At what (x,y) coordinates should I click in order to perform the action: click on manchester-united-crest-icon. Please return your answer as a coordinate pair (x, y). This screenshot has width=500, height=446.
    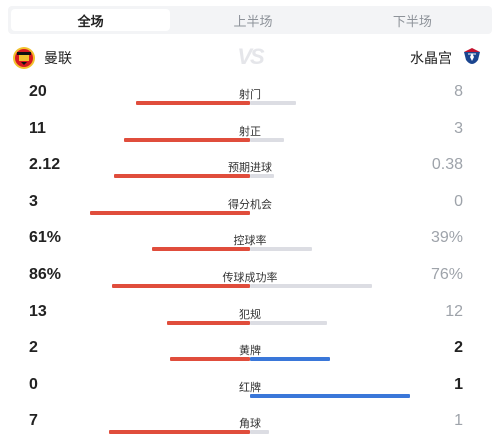
    Looking at the image, I should click on (24, 58).